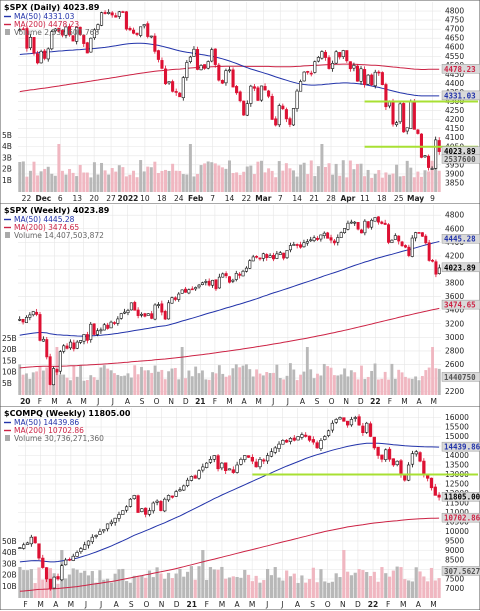 This screenshot has width=480, height=611. What do you see at coordinates (9, 372) in the screenshot?
I see `volume-tick-label: 10B` at bounding box center [9, 372].